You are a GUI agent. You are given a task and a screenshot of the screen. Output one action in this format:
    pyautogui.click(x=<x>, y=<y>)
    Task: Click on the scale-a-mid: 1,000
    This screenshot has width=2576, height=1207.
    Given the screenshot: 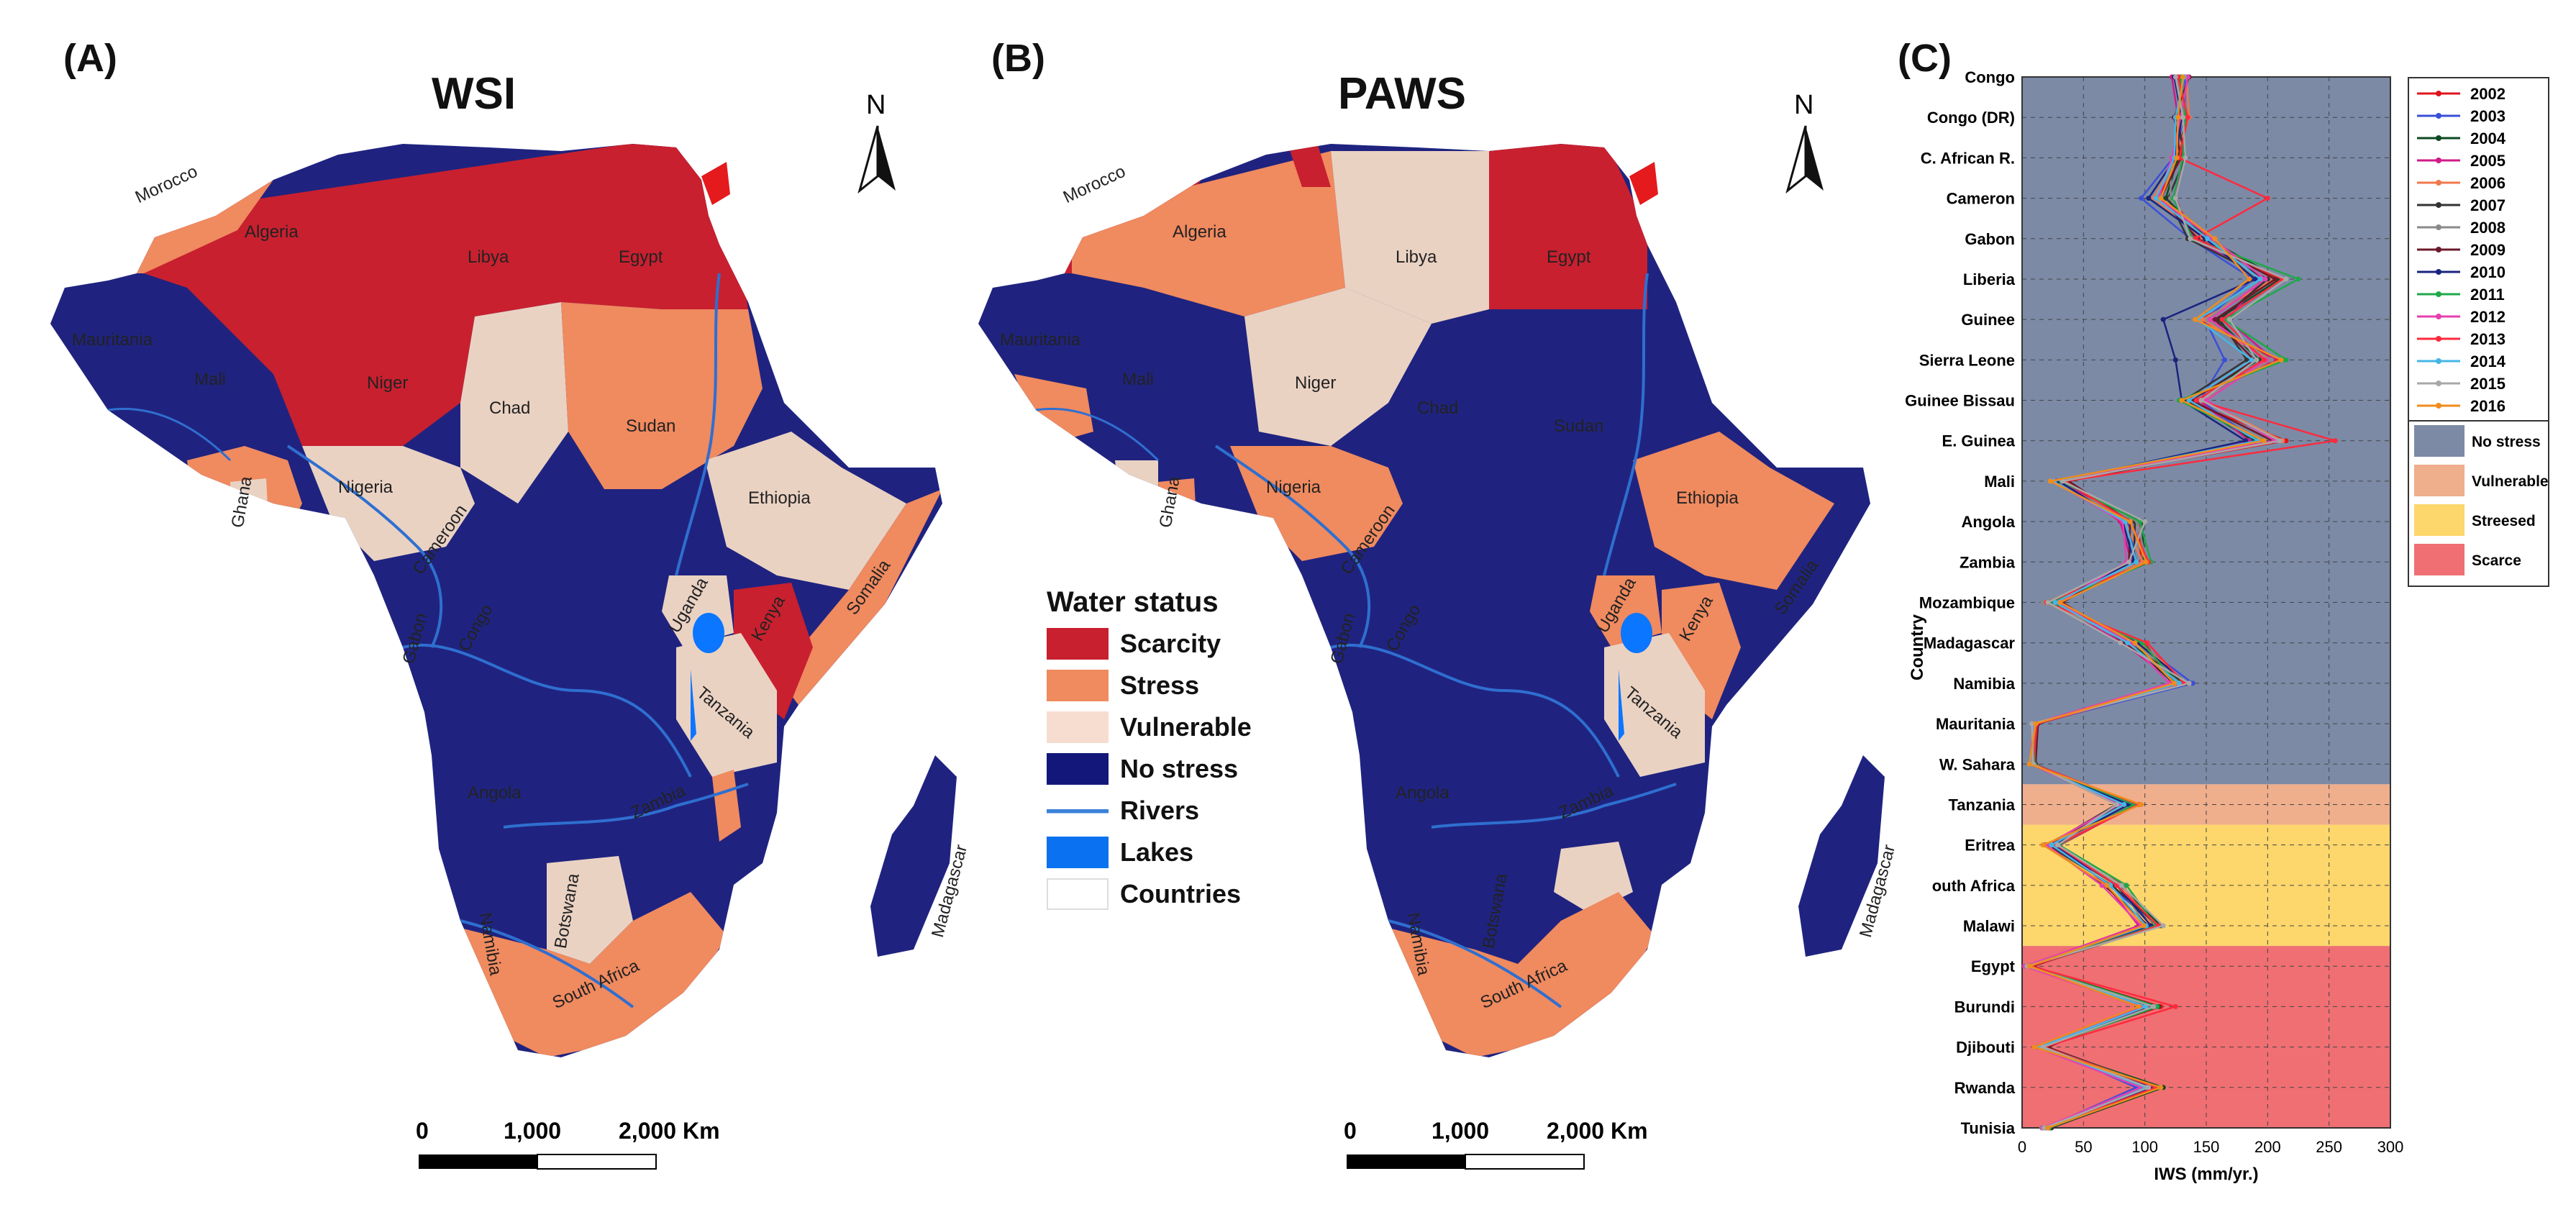 What is the action you would take?
    pyautogui.click(x=532, y=1131)
    